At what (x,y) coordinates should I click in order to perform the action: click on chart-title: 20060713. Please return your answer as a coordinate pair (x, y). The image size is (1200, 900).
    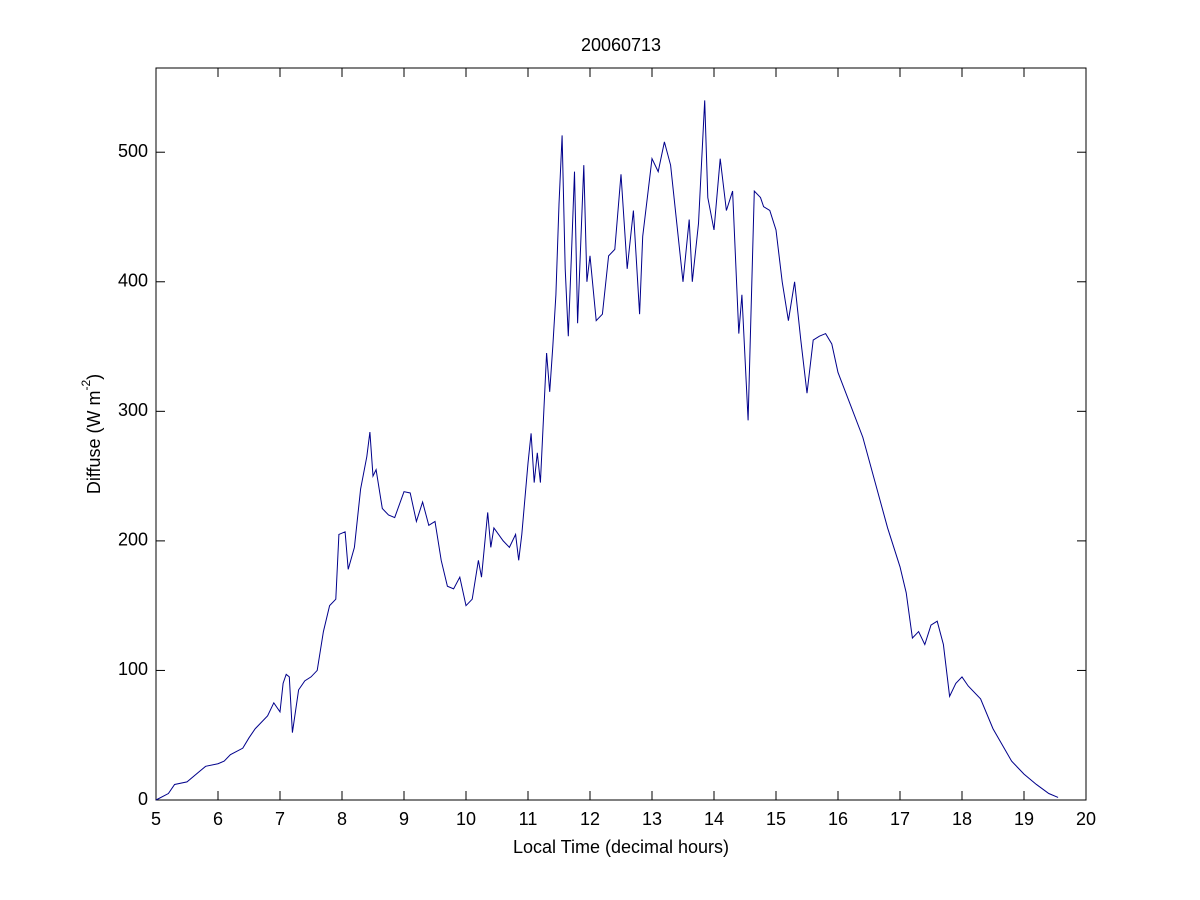
    Looking at the image, I should click on (621, 45).